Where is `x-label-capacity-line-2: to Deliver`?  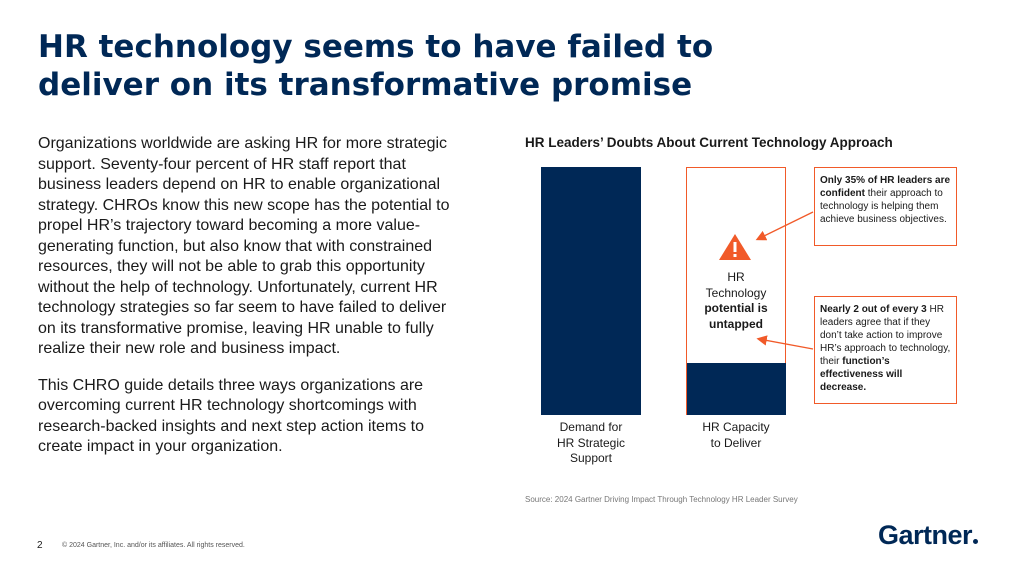
x-label-capacity-line-2: to Deliver is located at coordinates (736, 442).